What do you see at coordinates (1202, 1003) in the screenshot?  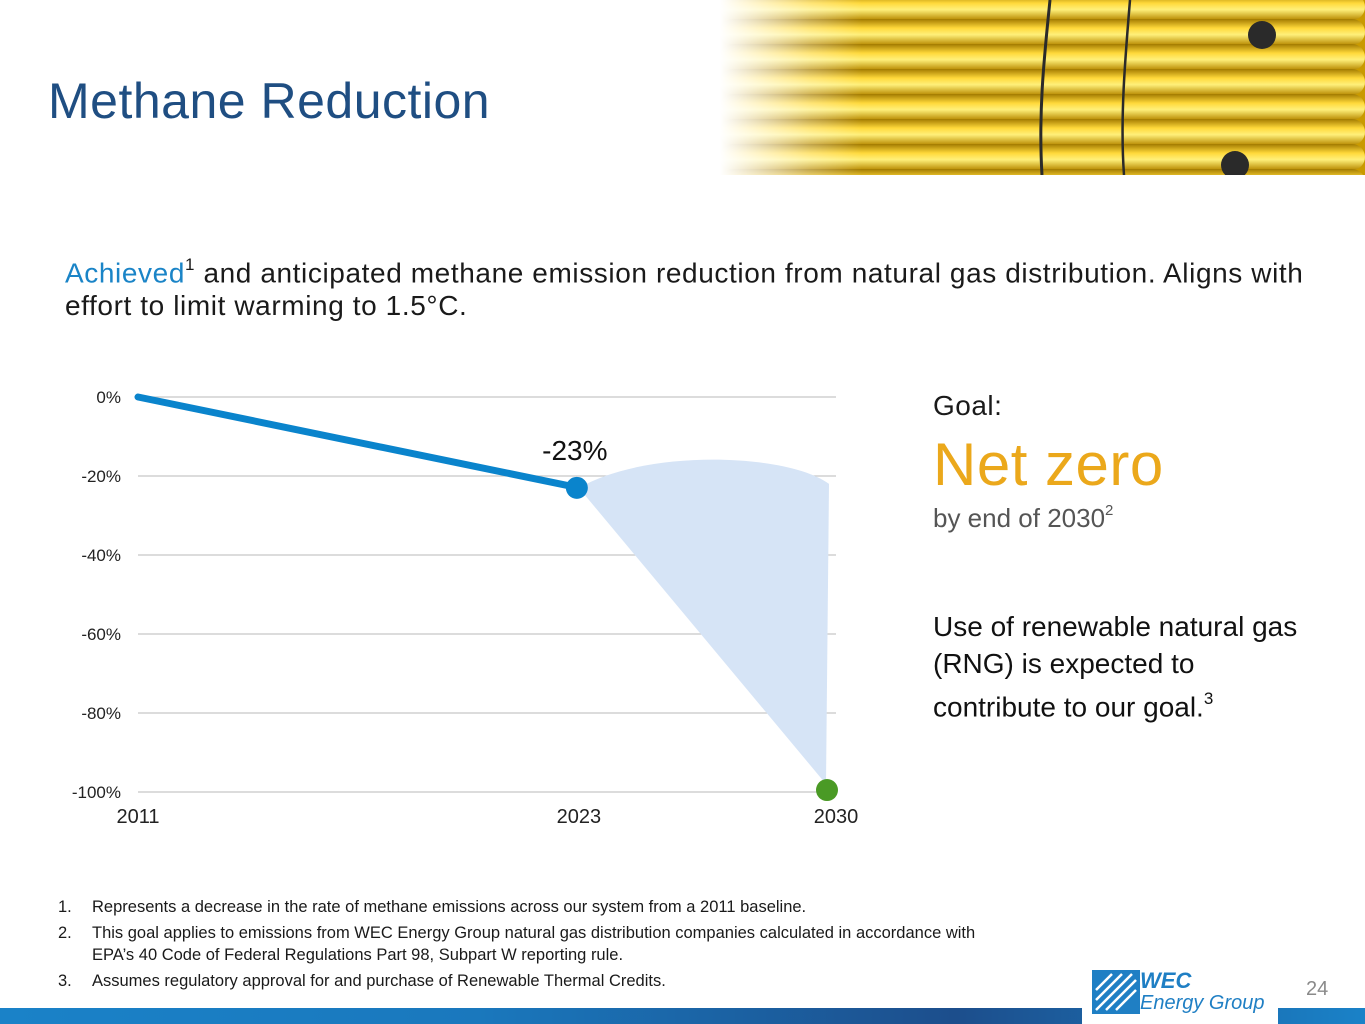 I see `logo-line-2: Energy Group` at bounding box center [1202, 1003].